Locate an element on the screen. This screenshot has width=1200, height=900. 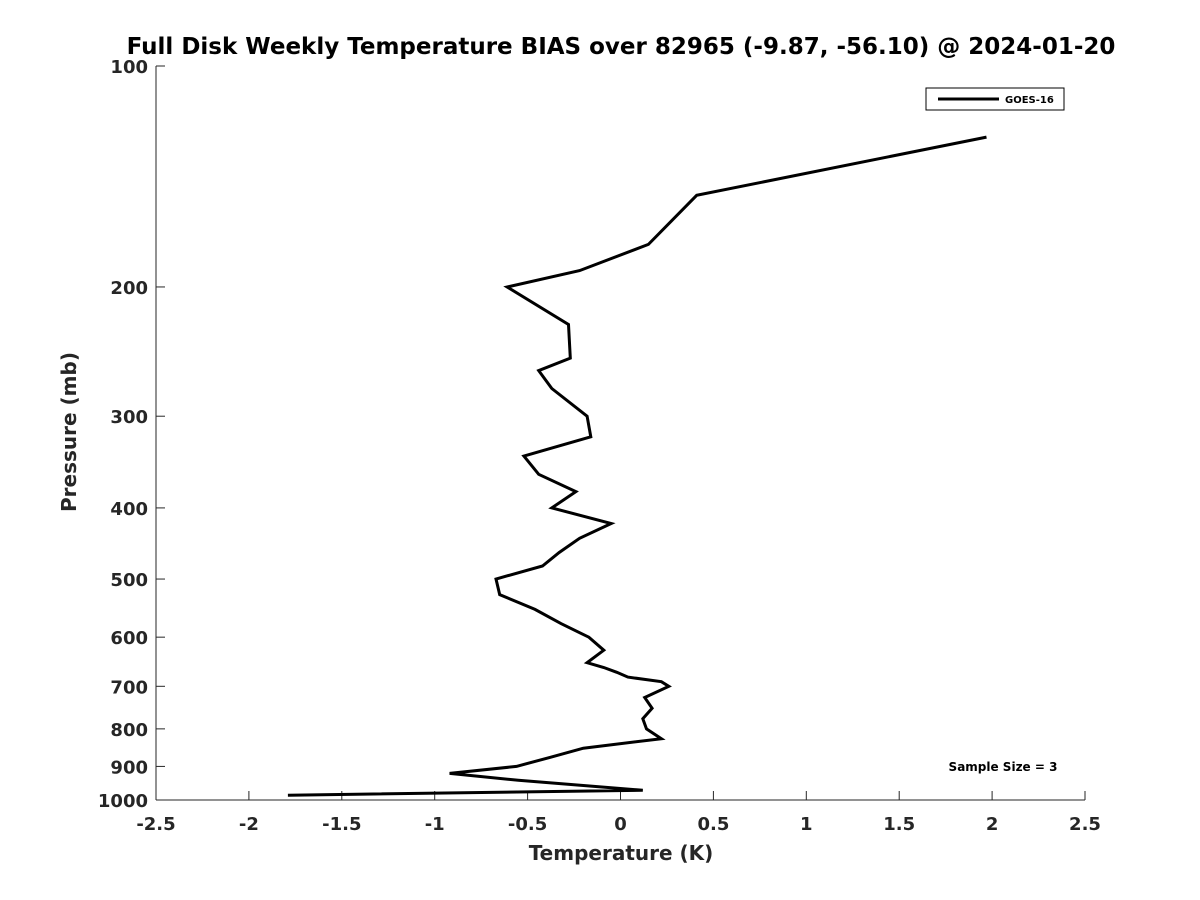
y-tick-label: 600 is located at coordinates (129, 638).